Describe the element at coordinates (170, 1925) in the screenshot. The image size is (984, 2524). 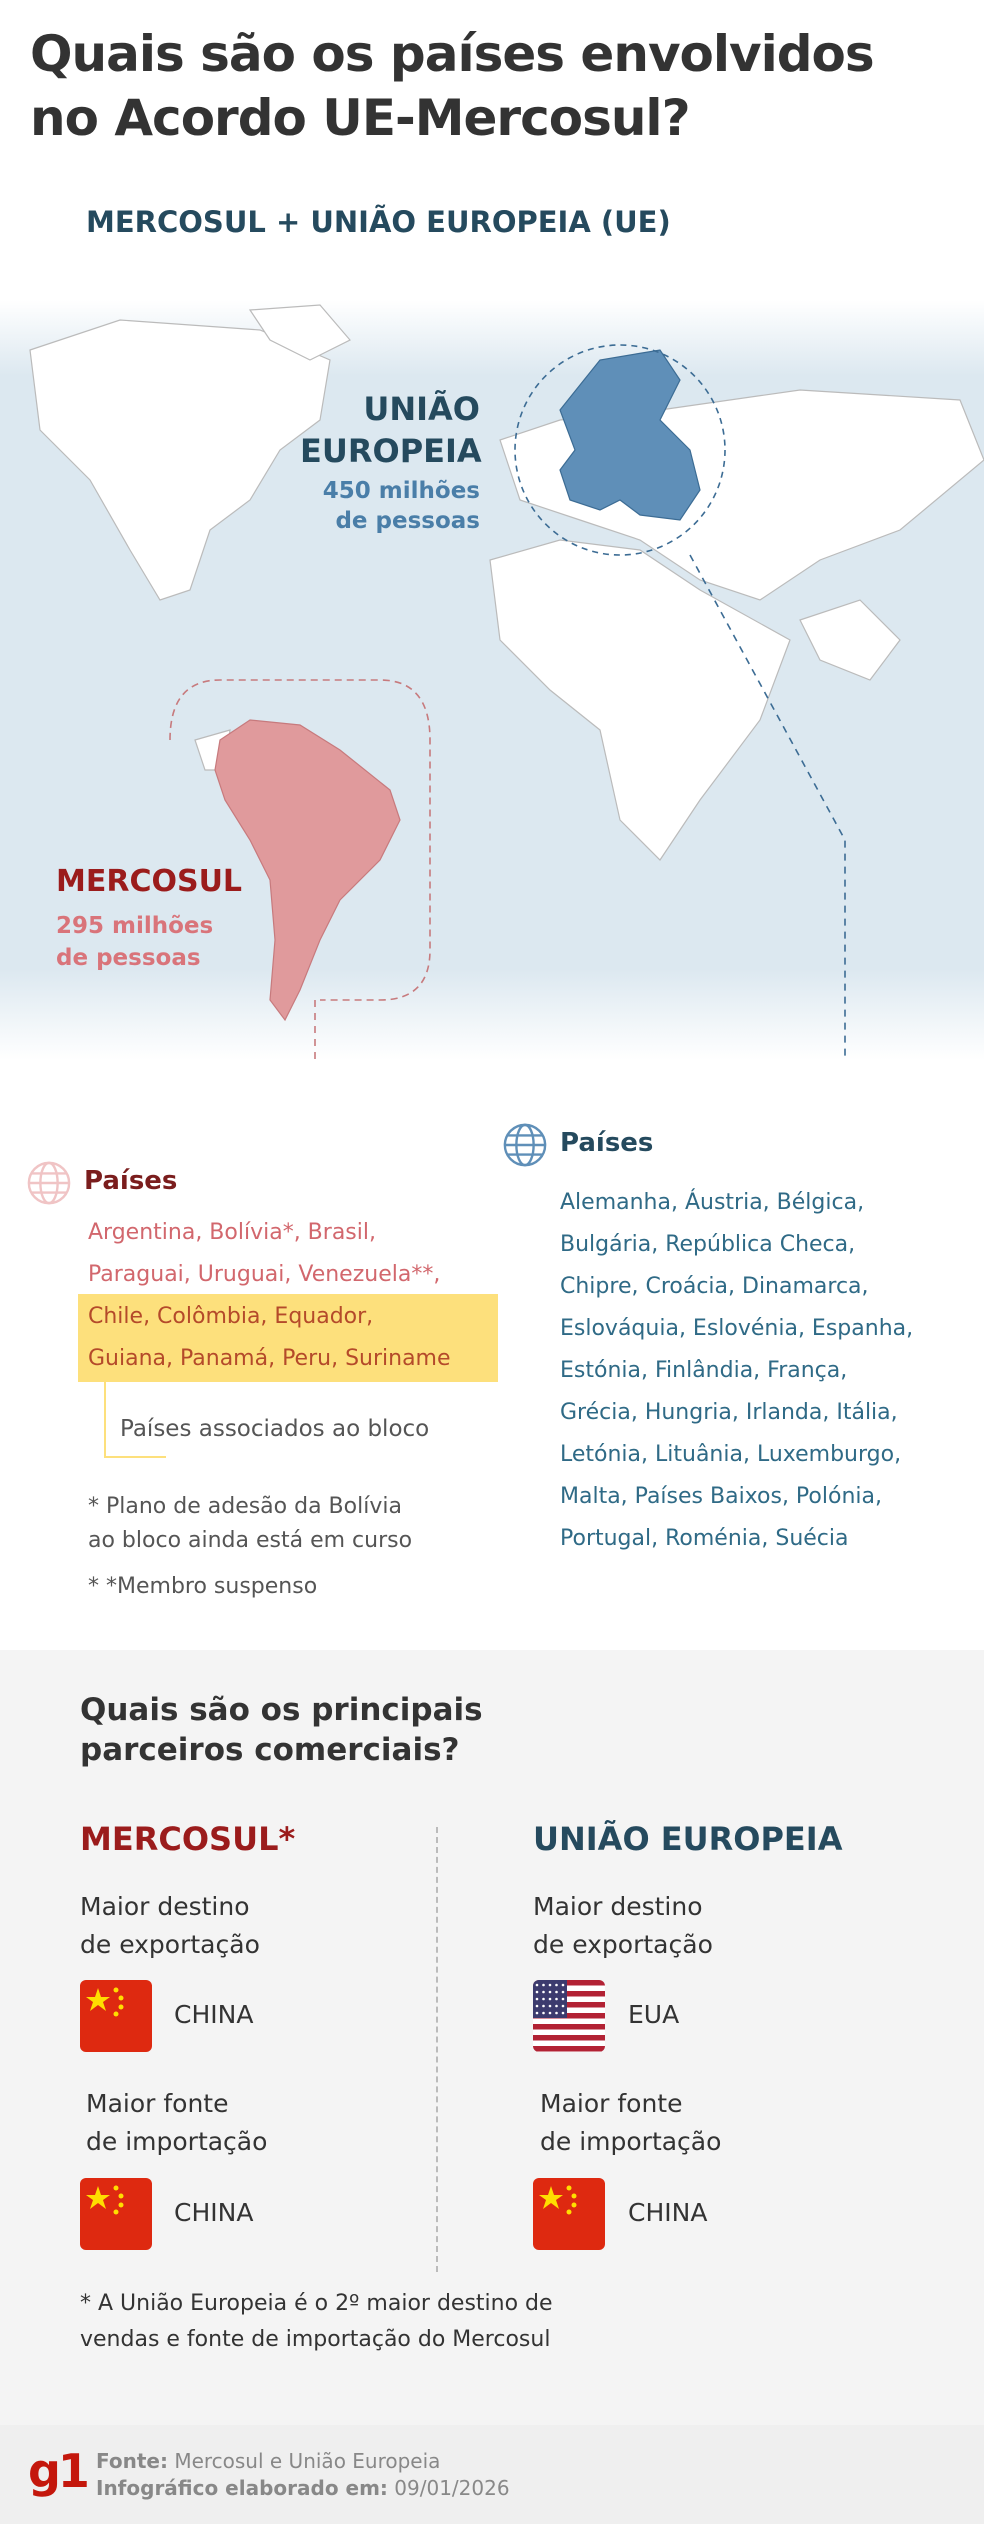
I see `mercosul-export-label: Maior destino de exportação` at that location.